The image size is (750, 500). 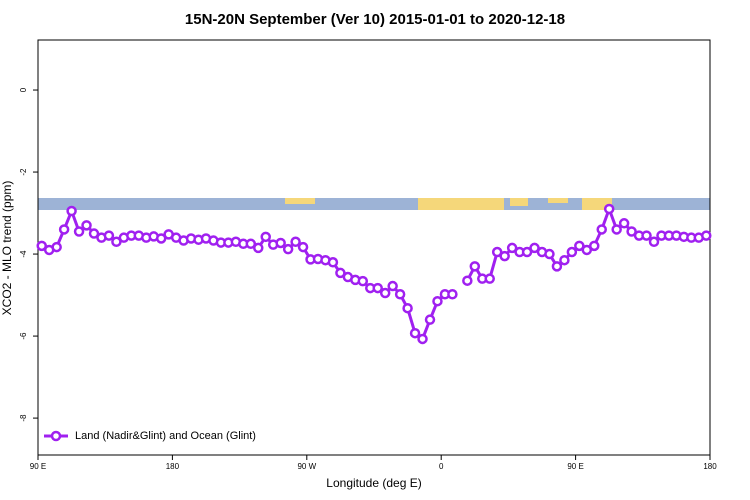 What do you see at coordinates (374, 204) in the screenshot?
I see `map-strip` at bounding box center [374, 204].